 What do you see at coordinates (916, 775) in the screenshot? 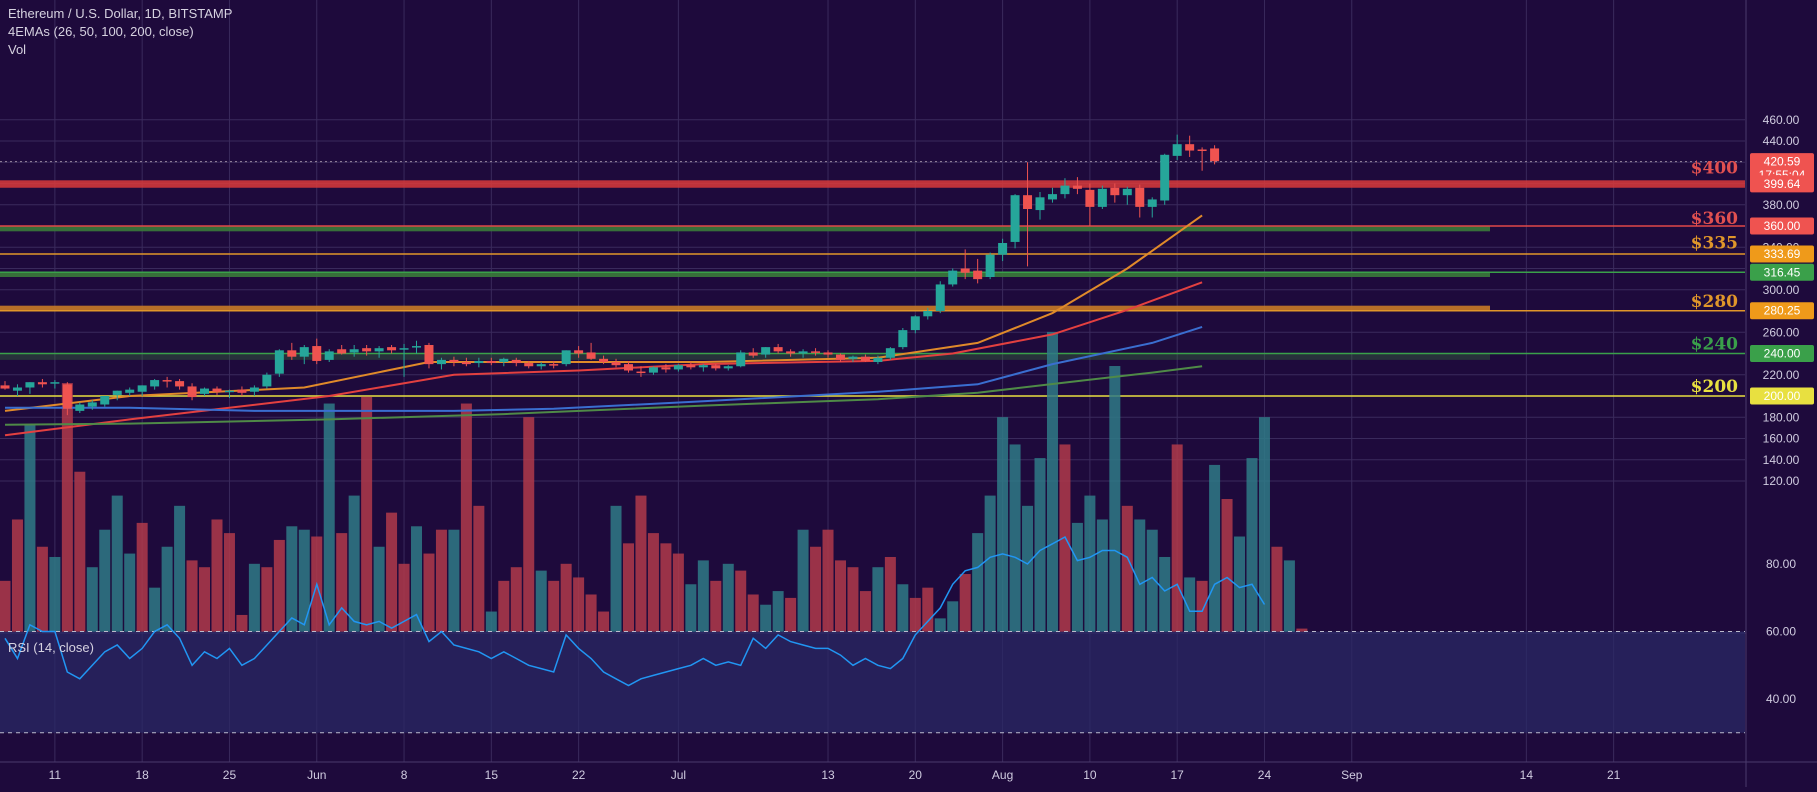
I see `time-tick-label: 20` at bounding box center [916, 775].